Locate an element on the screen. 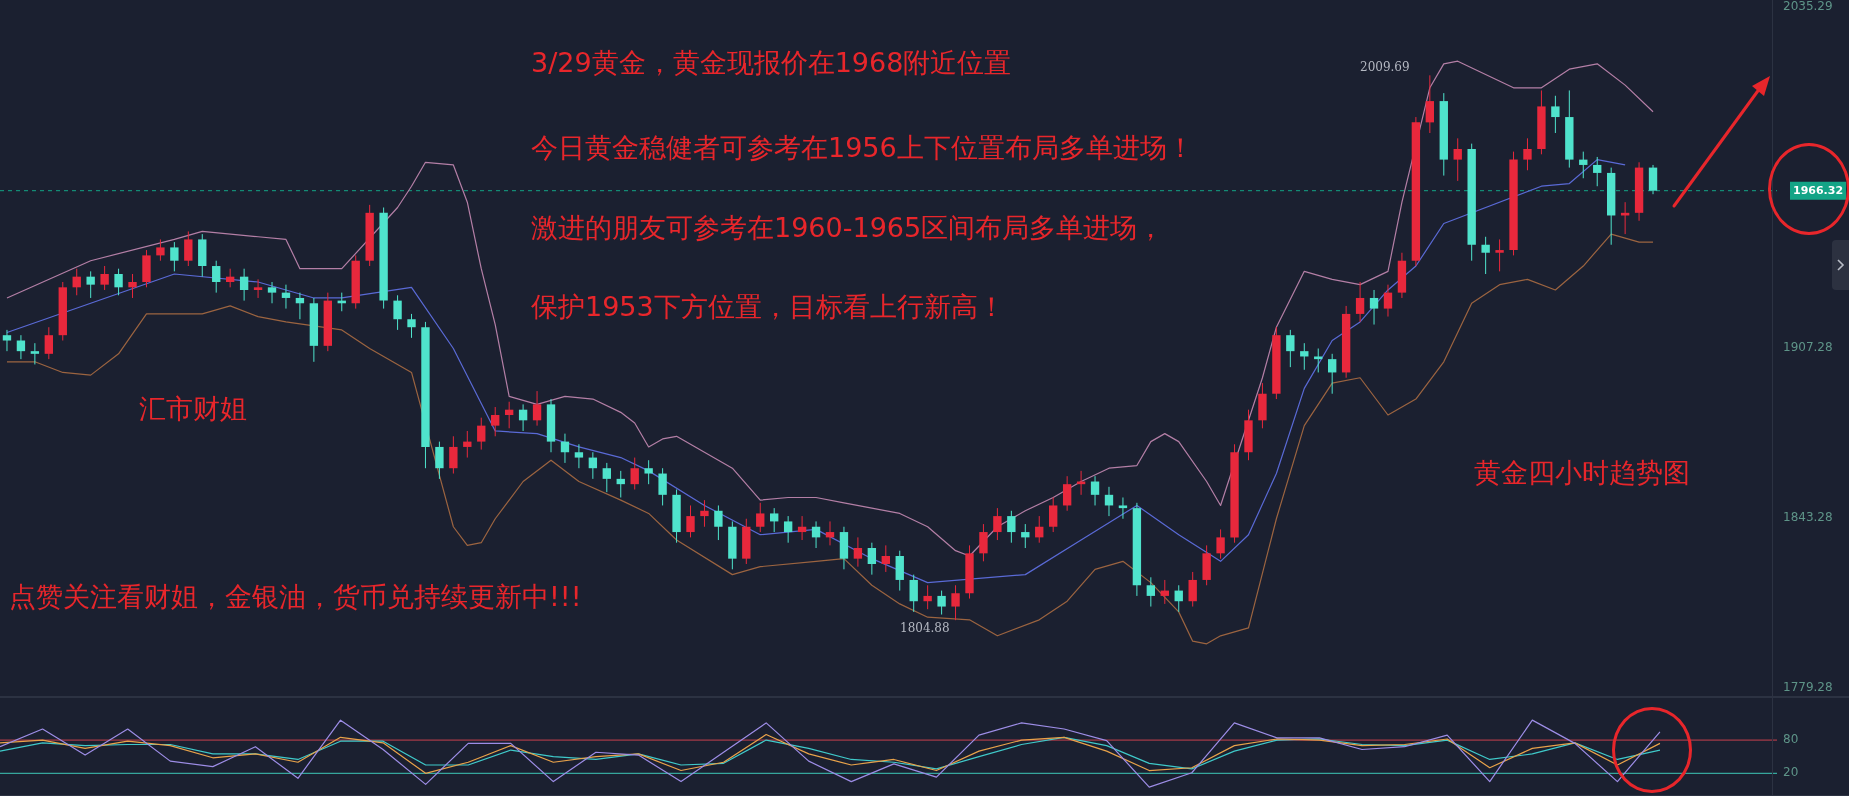  annotation: 今日黄金稳健者可参考在1956上下位置布局多单进场！ is located at coordinates (862, 148).